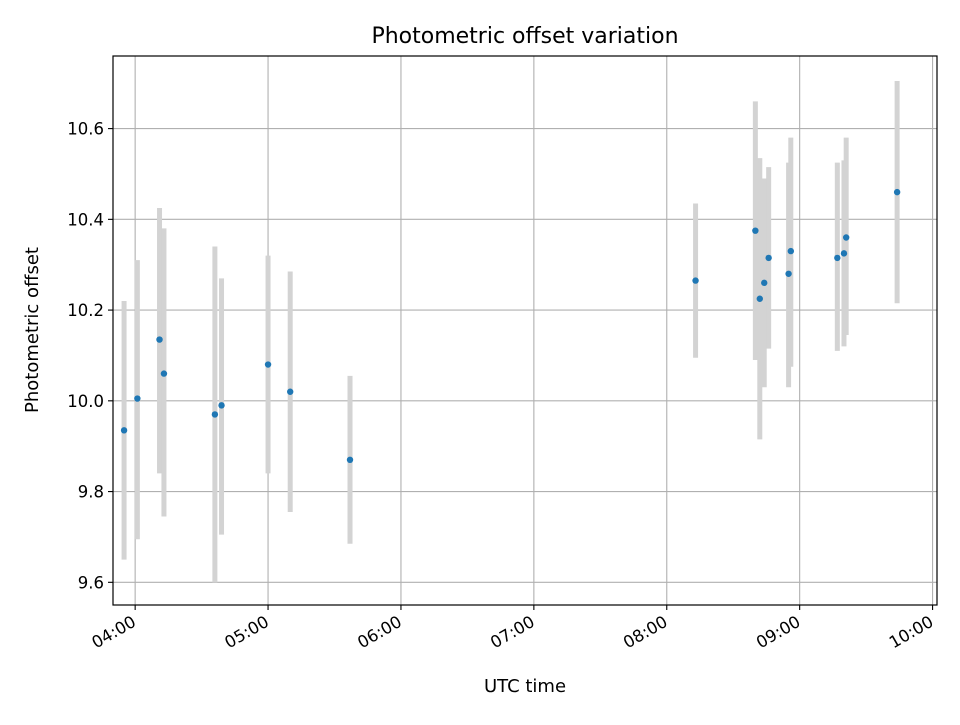  What do you see at coordinates (91, 582) in the screenshot?
I see `y-tick-label: 9.6` at bounding box center [91, 582].